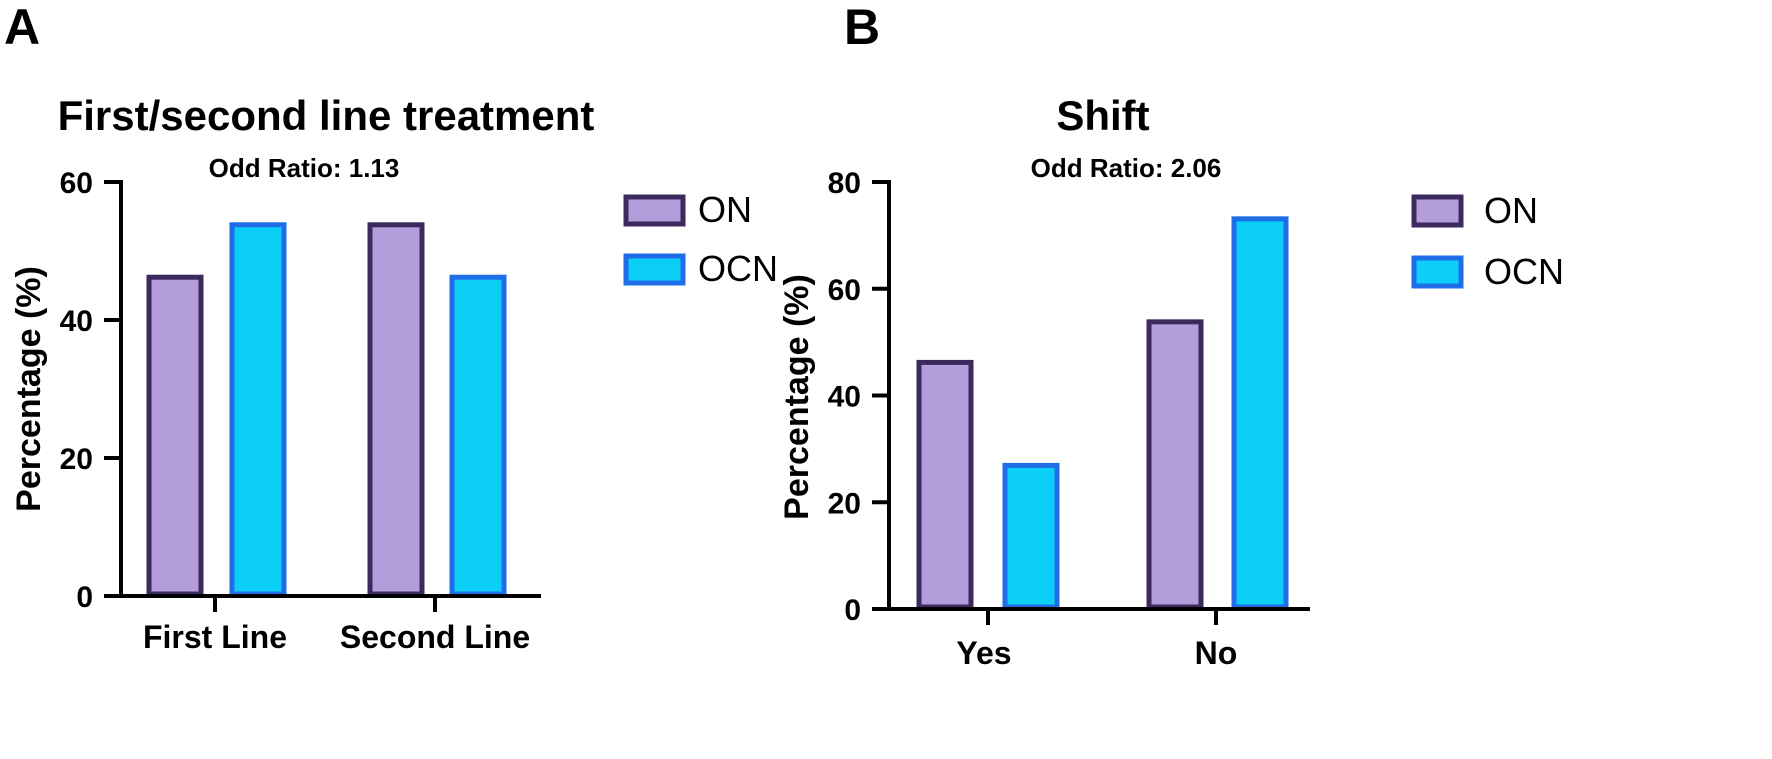 Image resolution: width=1772 pixels, height=759 pixels. I want to click on legend-a: ON OCN, so click(700, 239).